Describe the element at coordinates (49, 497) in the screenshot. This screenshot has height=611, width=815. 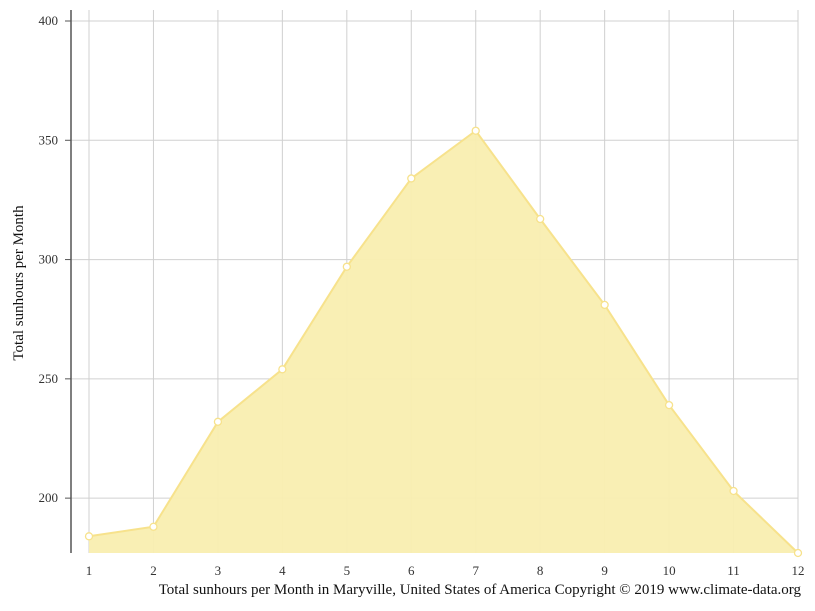
I see `y-tick-label: 200` at that location.